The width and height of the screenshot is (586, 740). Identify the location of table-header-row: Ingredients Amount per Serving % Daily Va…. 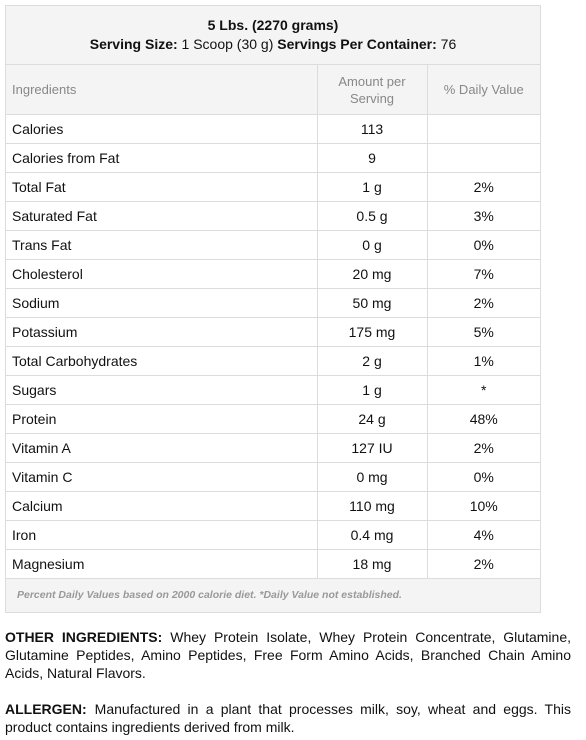
(273, 90).